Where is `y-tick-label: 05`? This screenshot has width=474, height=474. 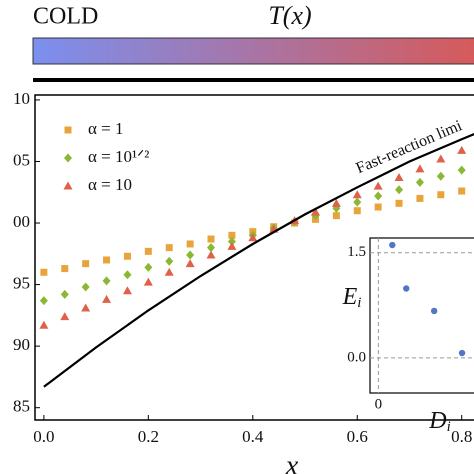
y-tick-label: 05 is located at coordinates (21, 159).